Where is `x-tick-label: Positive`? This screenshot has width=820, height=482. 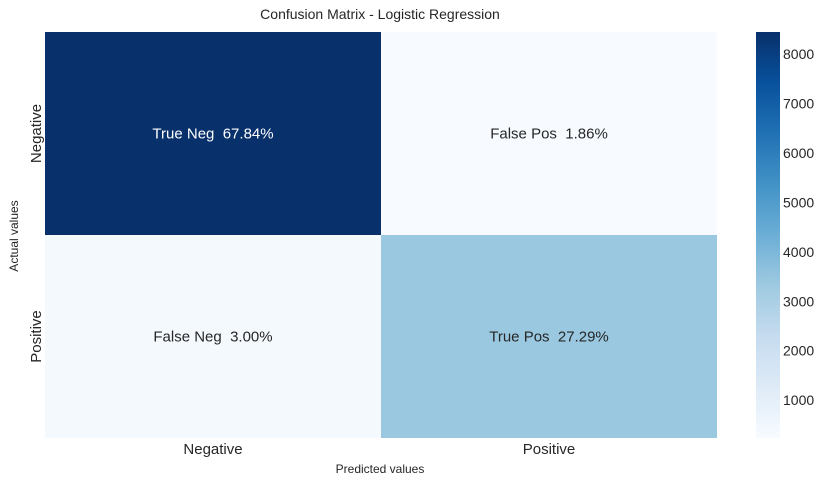
x-tick-label: Positive is located at coordinates (549, 449).